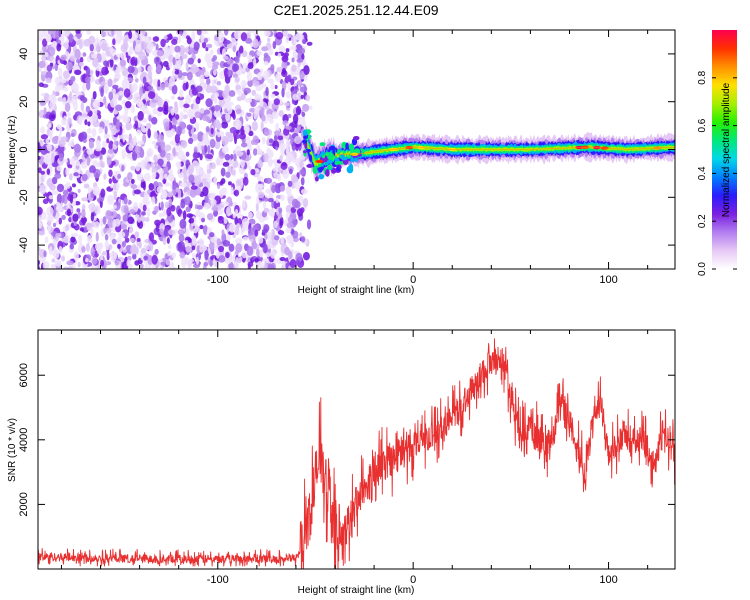  I want to click on x-tick-label: 0, so click(413, 580).